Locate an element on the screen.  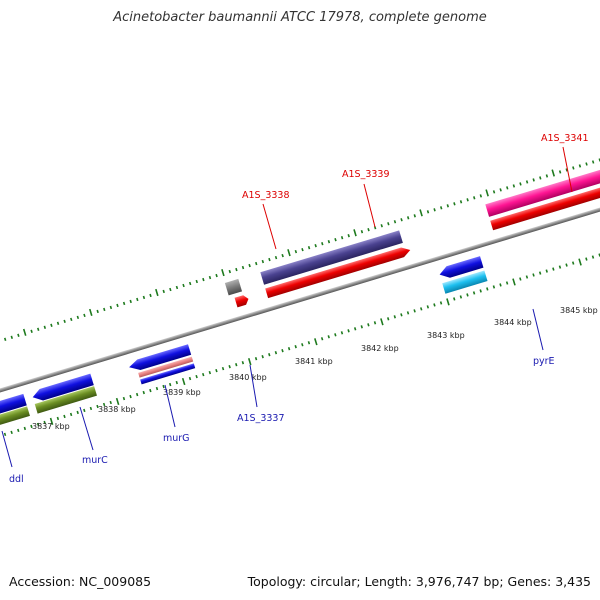
gene-label-a1s-3337: A1S_3337 is located at coordinates (261, 418).